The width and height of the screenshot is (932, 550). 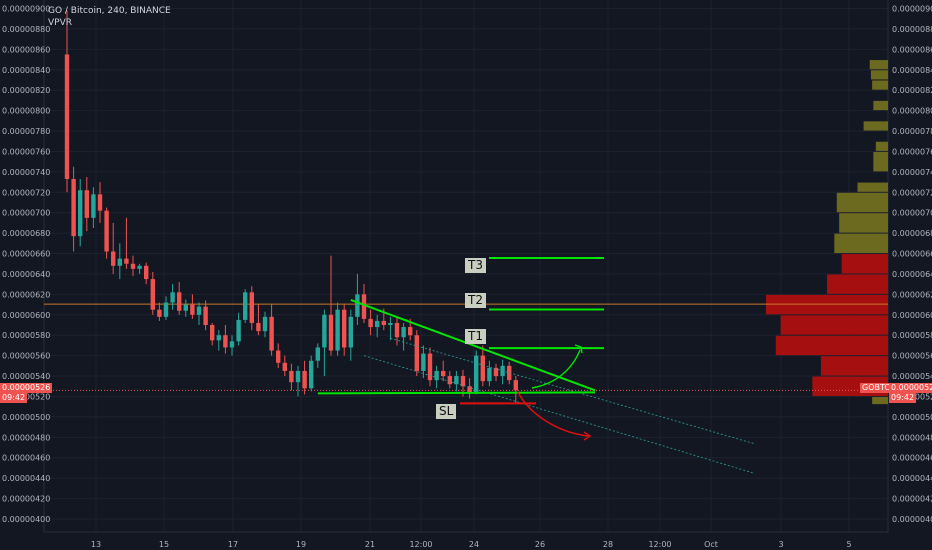 What do you see at coordinates (553, 414) in the screenshot?
I see `bearish-arrow` at bounding box center [553, 414].